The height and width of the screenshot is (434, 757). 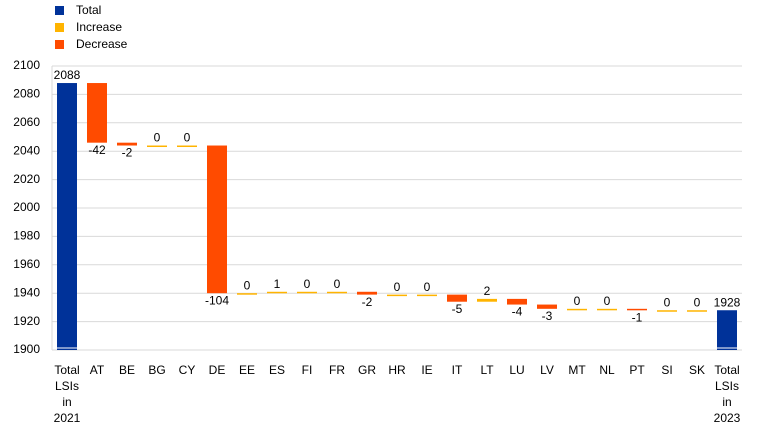 I want to click on x-tick-label: SI, so click(x=667, y=370).